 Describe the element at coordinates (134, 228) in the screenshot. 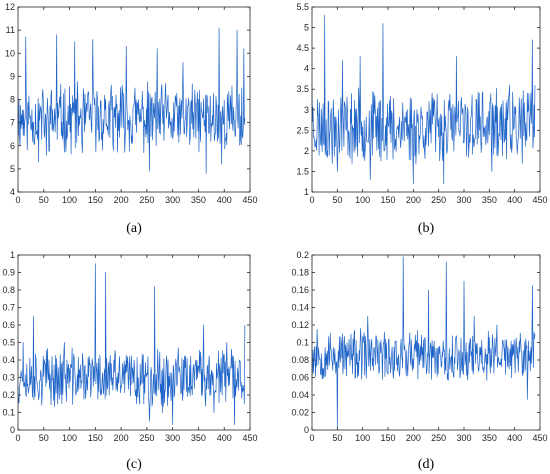

I see `panel-caption: (a)` at that location.